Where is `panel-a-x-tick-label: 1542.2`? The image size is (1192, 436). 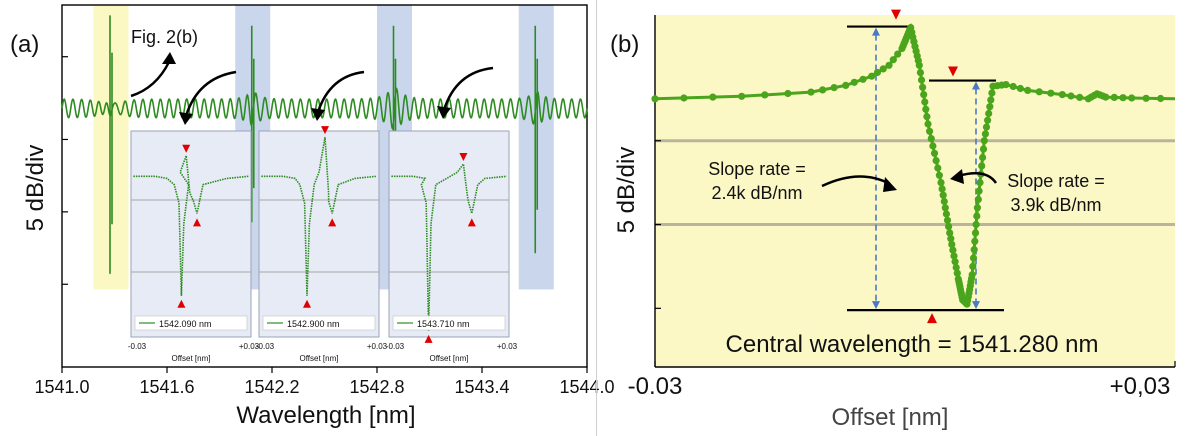
panel-a-x-tick-label: 1542.2 is located at coordinates (271, 387).